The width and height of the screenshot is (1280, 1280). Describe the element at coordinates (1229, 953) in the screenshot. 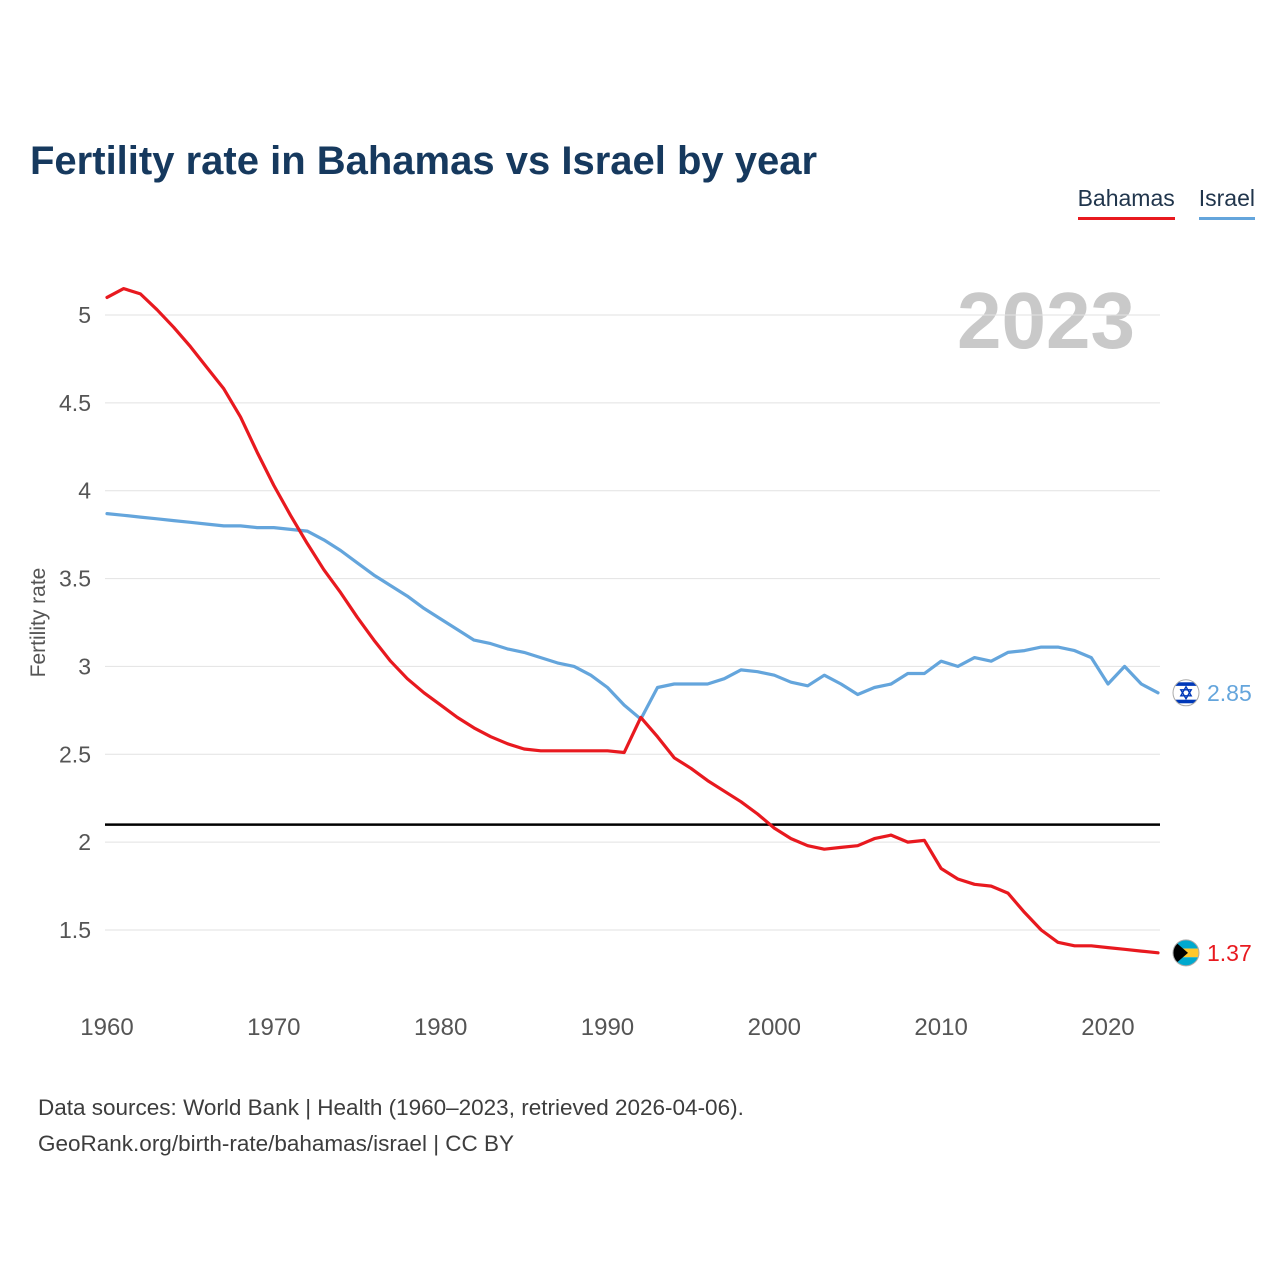

I see `end-value-label-bahamas: 1.37` at that location.